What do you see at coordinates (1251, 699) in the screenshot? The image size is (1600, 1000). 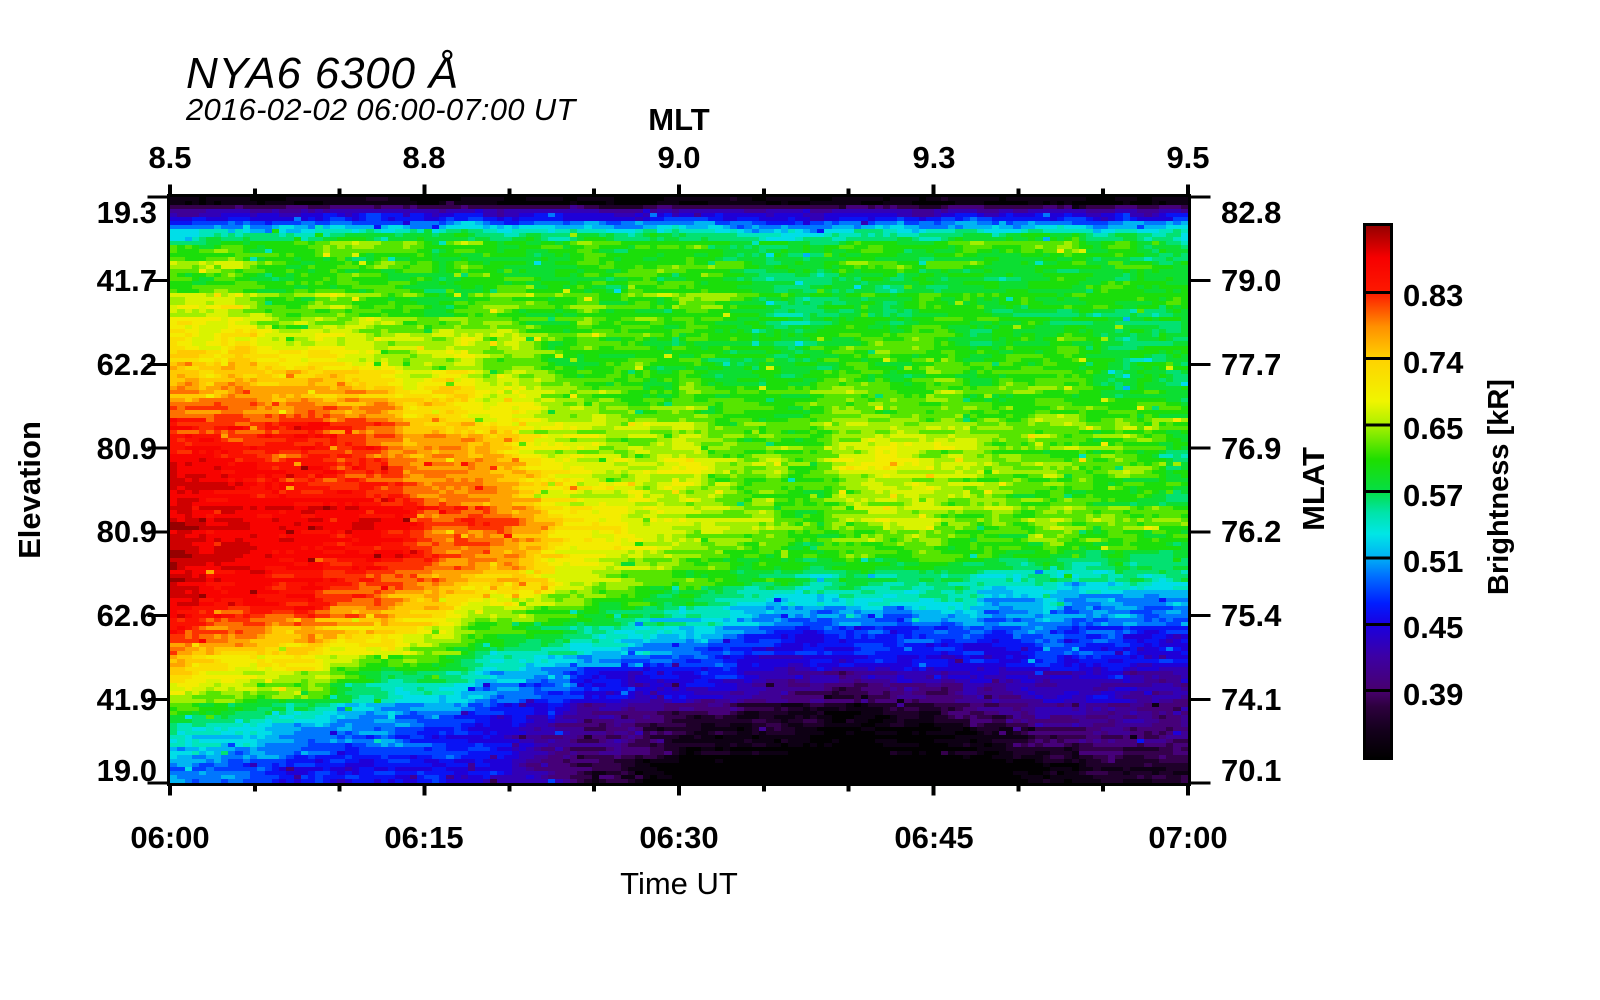 I see `svg-text: 74.1` at bounding box center [1251, 699].